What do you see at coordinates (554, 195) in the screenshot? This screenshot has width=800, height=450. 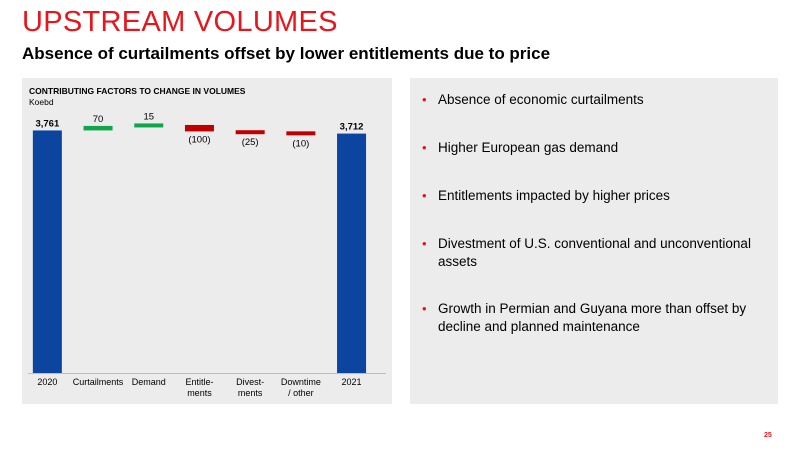 I see `bullet-text: Entitlements impacted by higher prices` at bounding box center [554, 195].